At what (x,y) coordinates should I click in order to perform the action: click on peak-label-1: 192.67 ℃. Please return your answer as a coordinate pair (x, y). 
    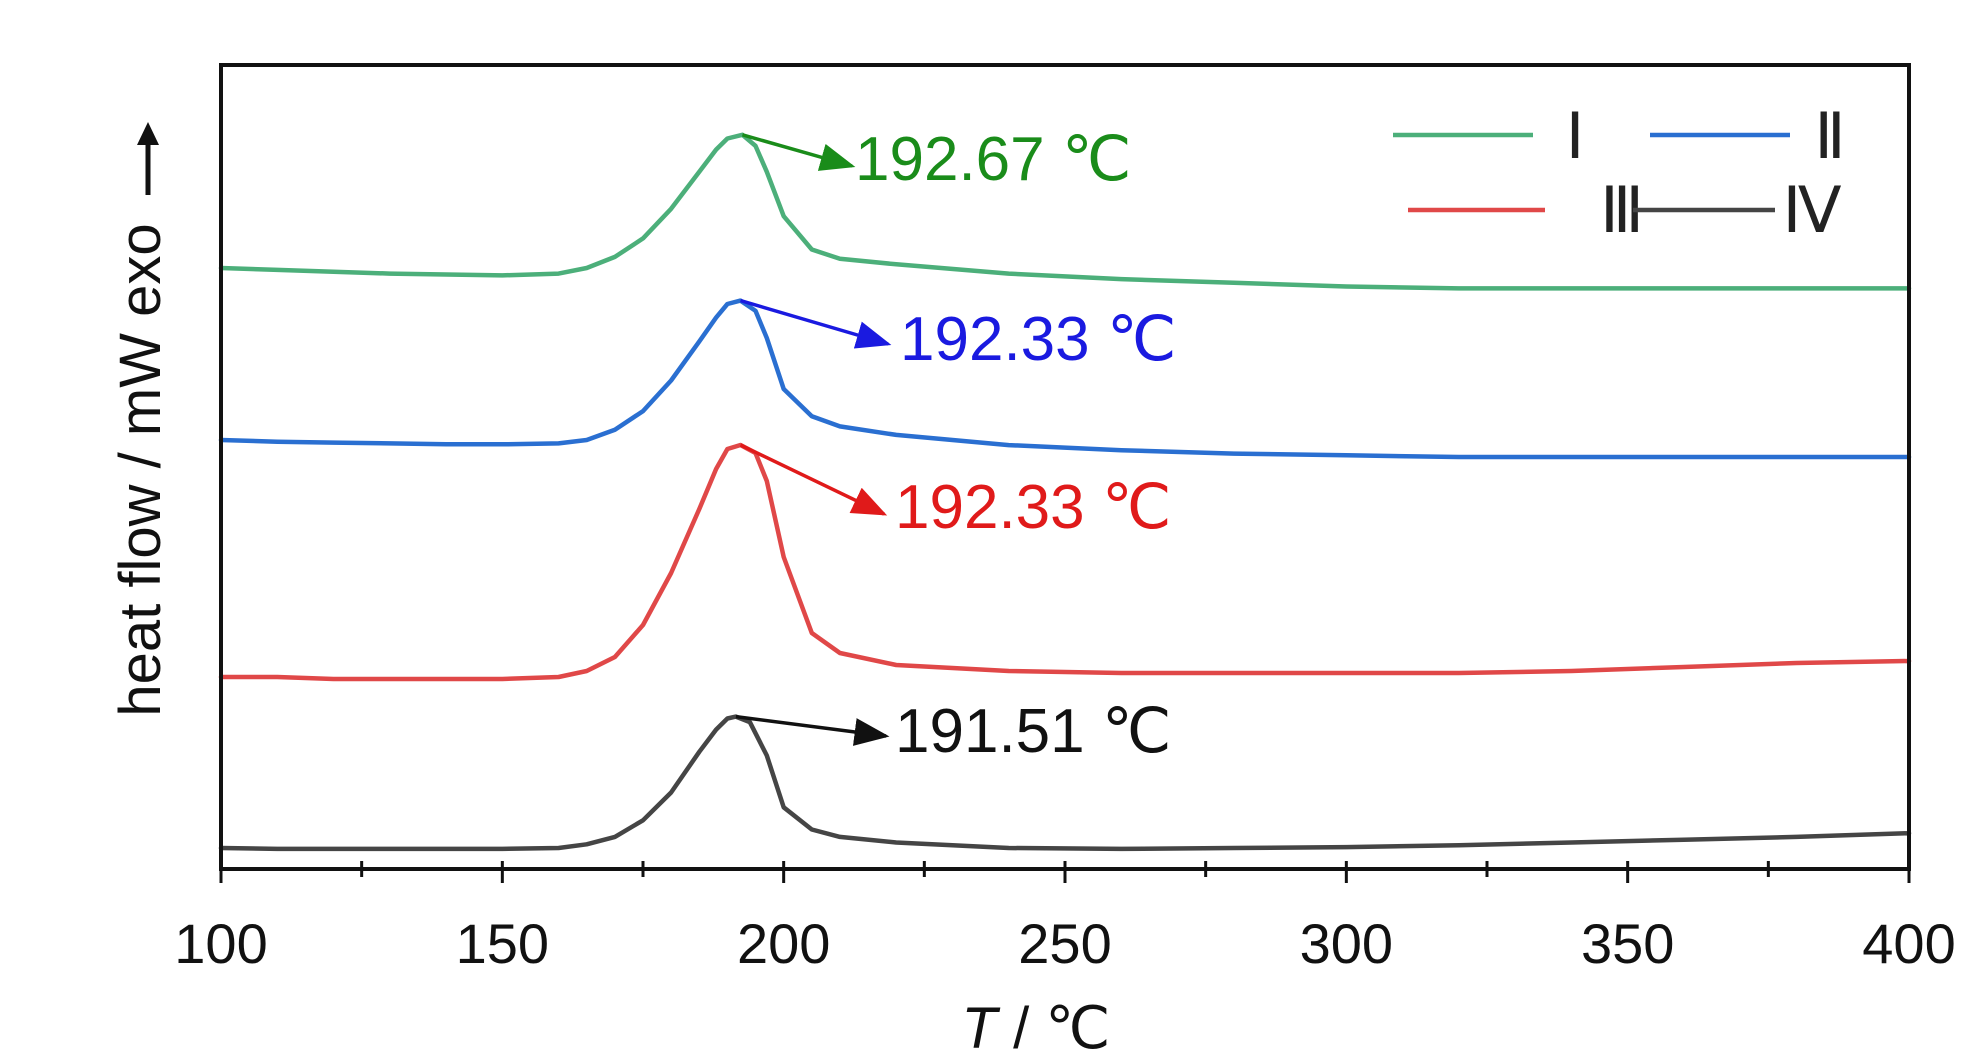
    Looking at the image, I should click on (993, 159).